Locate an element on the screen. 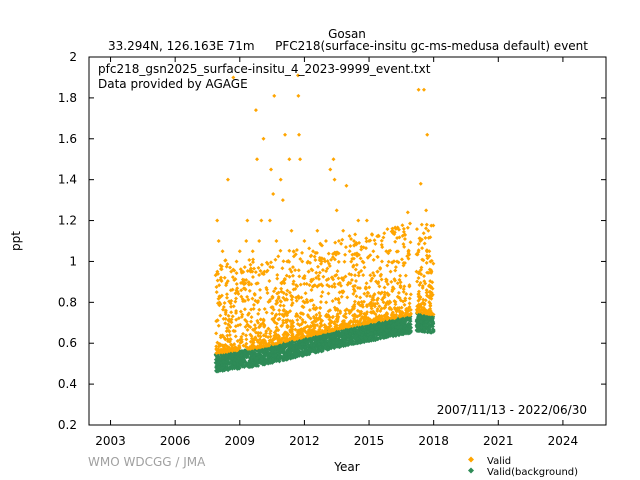 Image resolution: width=640 pixels, height=480 pixels. x-tick-label-0: 2003 is located at coordinates (110, 441).